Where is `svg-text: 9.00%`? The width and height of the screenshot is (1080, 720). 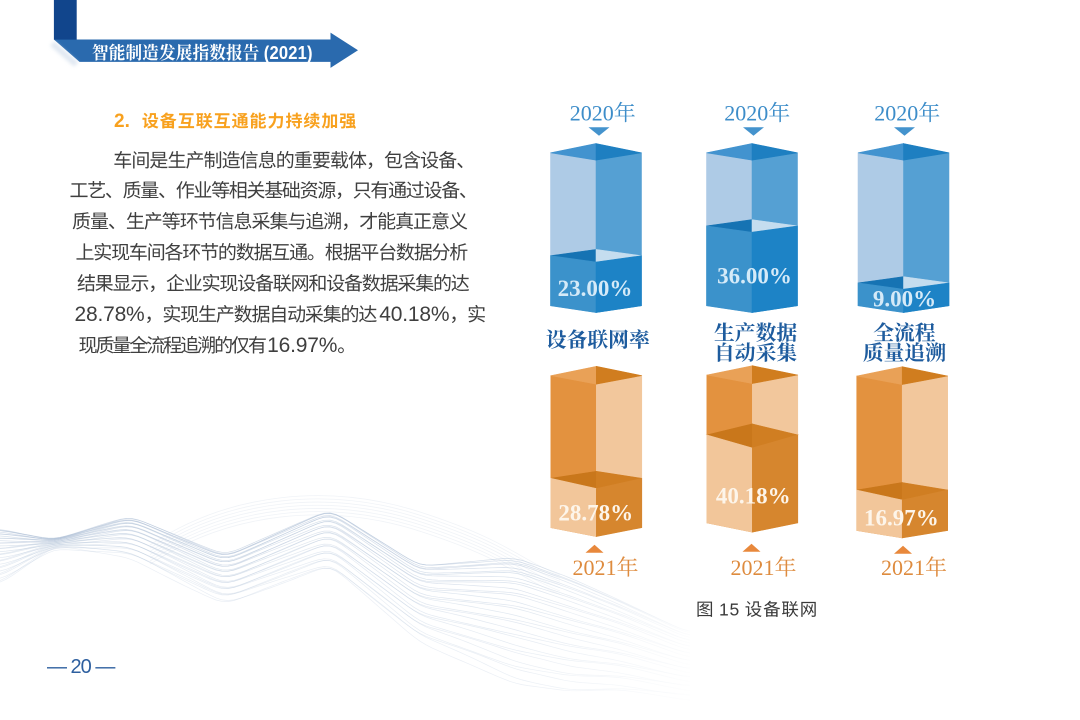 svg-text: 9.00% is located at coordinates (904, 299).